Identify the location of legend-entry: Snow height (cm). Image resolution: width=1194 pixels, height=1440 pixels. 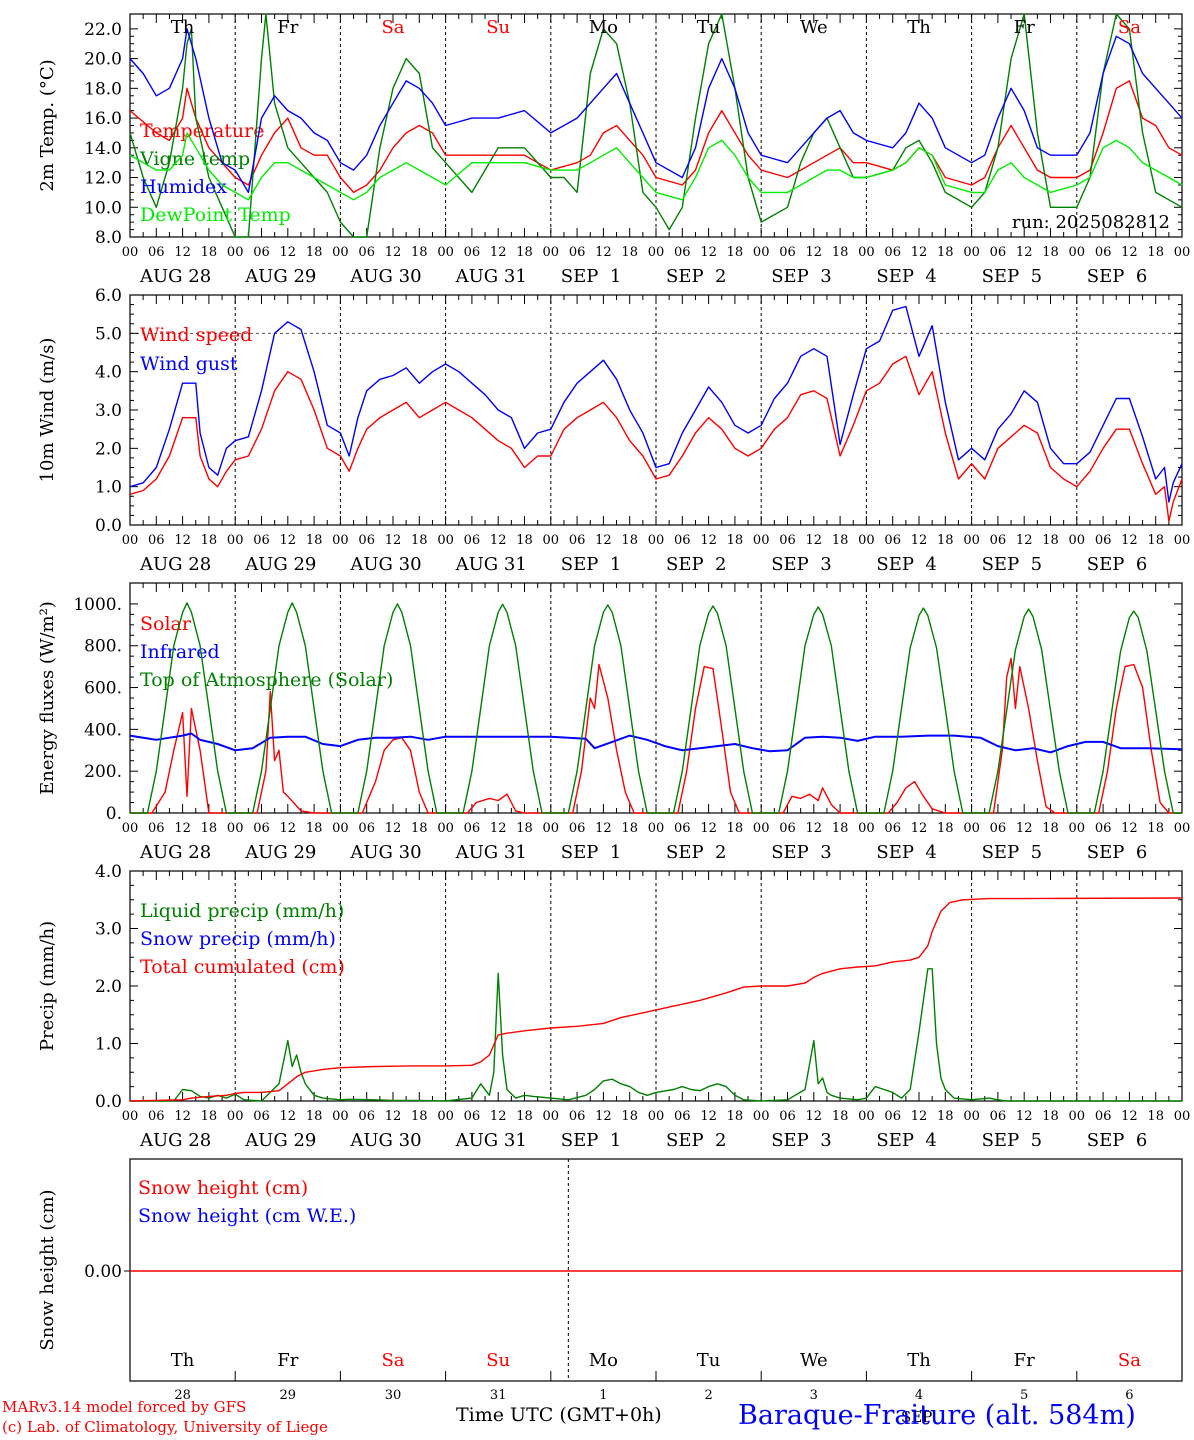
(223, 1188).